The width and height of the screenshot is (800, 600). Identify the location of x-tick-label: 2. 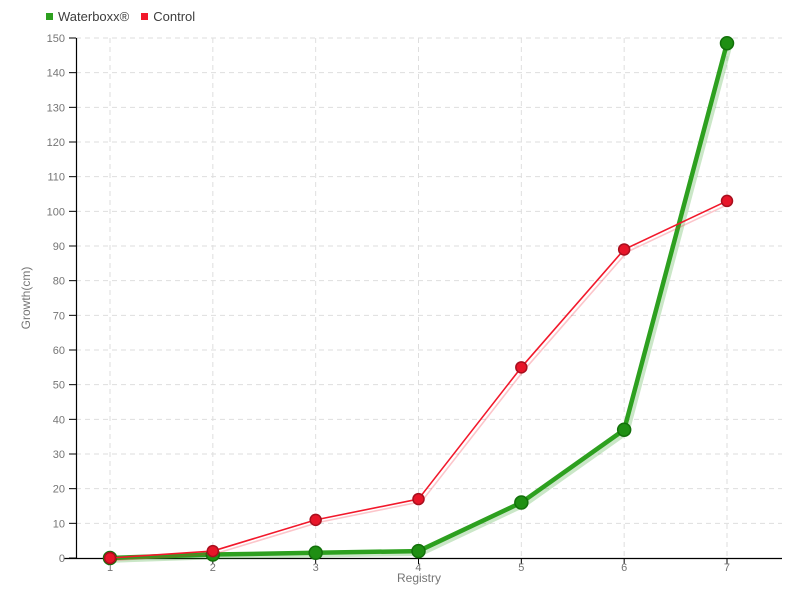
(213, 568).